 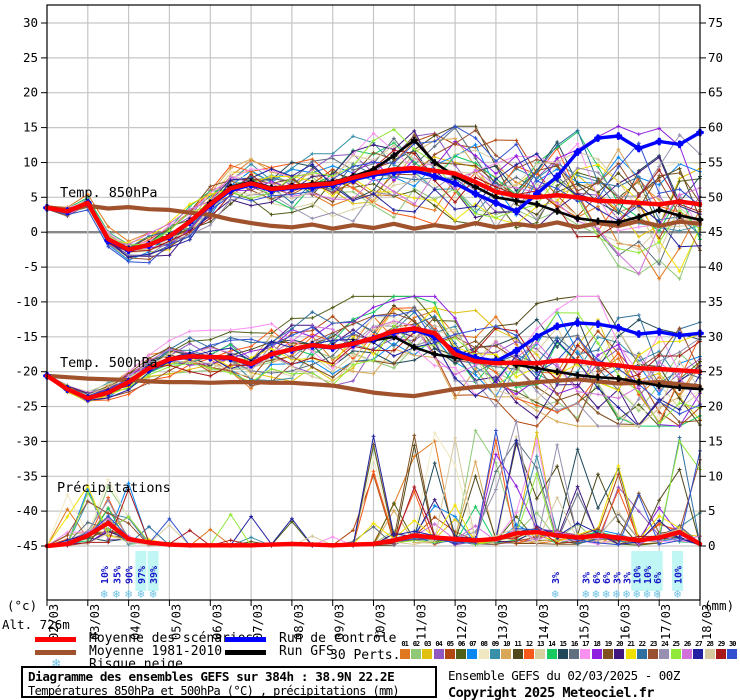 I want to click on pert-08: 08, so click(x=483, y=649).